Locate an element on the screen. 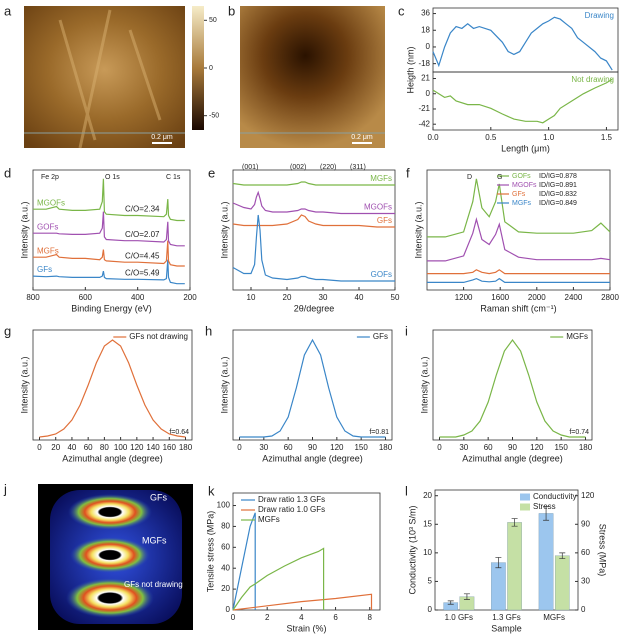 The width and height of the screenshot is (626, 644). x-tick-label: 20 is located at coordinates (55, 447).